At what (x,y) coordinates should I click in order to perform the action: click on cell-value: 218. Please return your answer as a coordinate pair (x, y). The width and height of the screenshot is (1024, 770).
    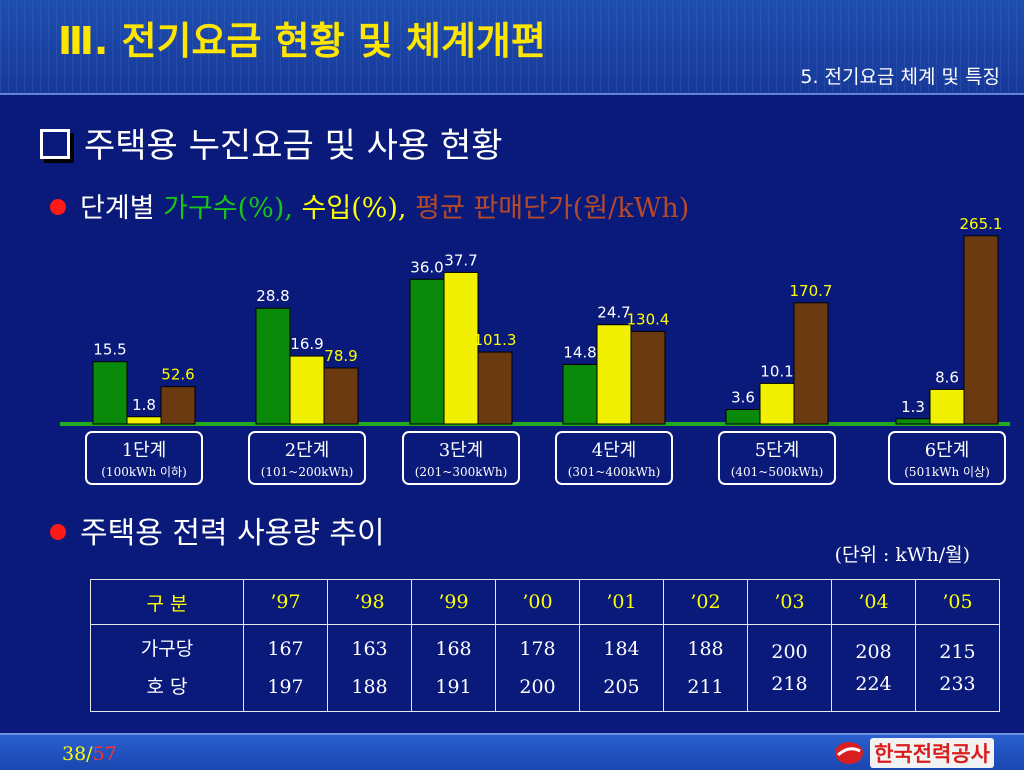
    Looking at the image, I should click on (789, 684).